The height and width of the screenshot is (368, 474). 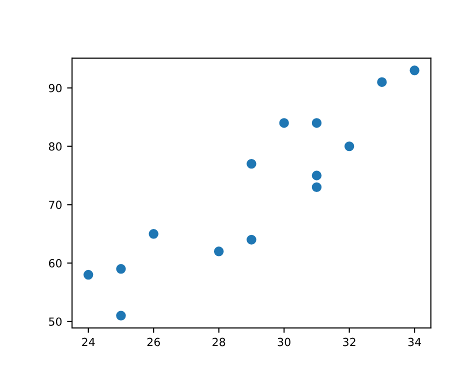 What do you see at coordinates (55, 321) in the screenshot?
I see `y-tick-label: 50` at bounding box center [55, 321].